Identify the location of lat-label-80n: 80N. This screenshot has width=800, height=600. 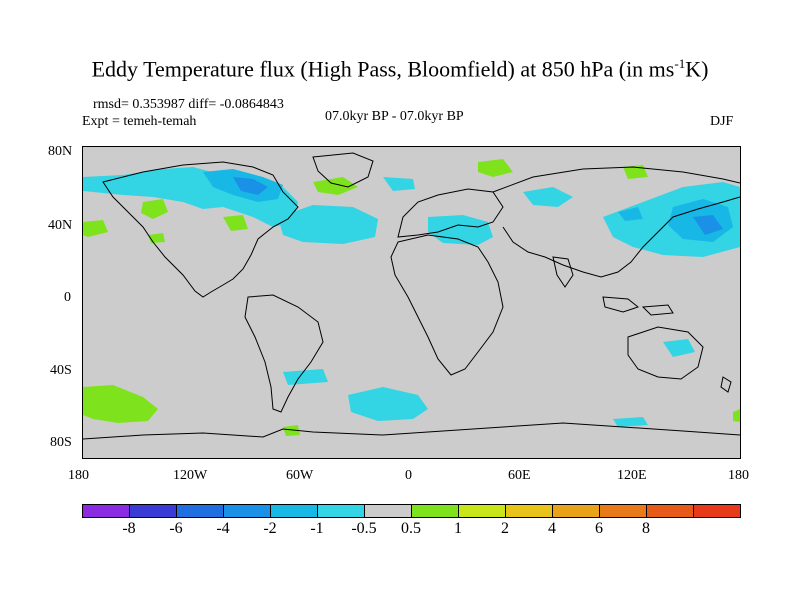
(60, 151).